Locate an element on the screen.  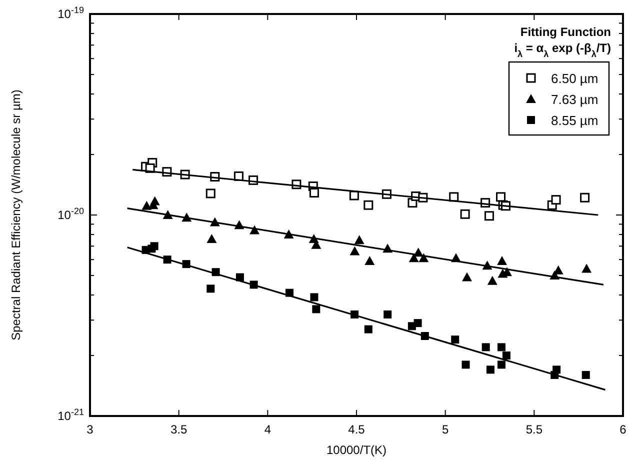
x-tick-label: 3 is located at coordinates (90, 429).